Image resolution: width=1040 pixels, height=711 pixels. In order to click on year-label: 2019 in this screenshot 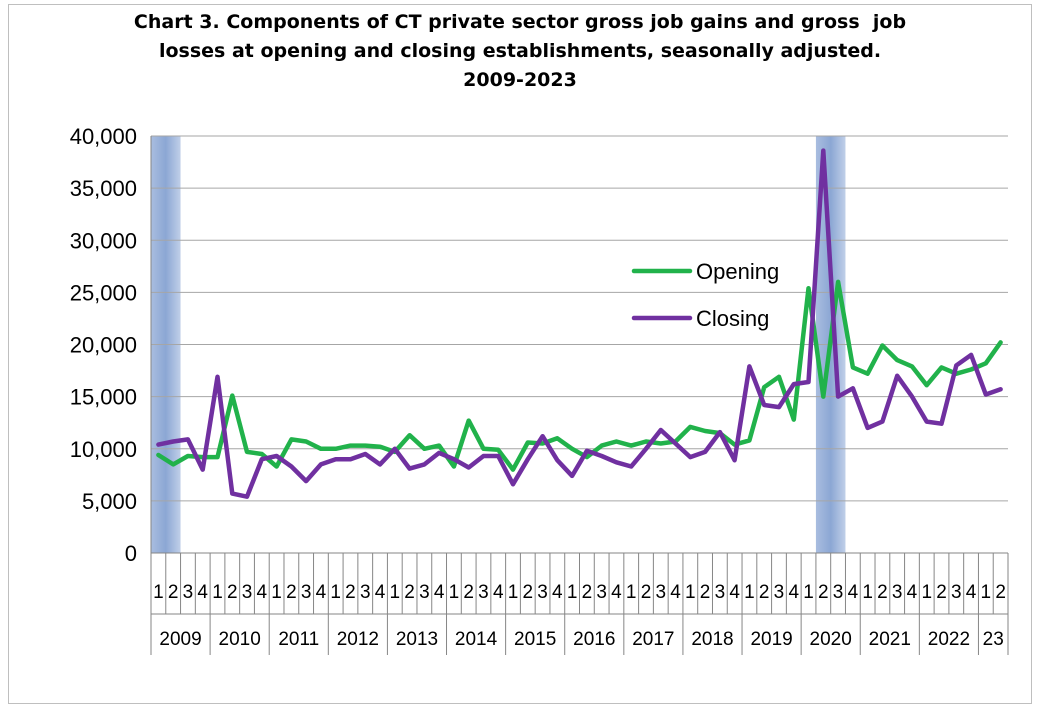, I will do `click(771, 639)`.